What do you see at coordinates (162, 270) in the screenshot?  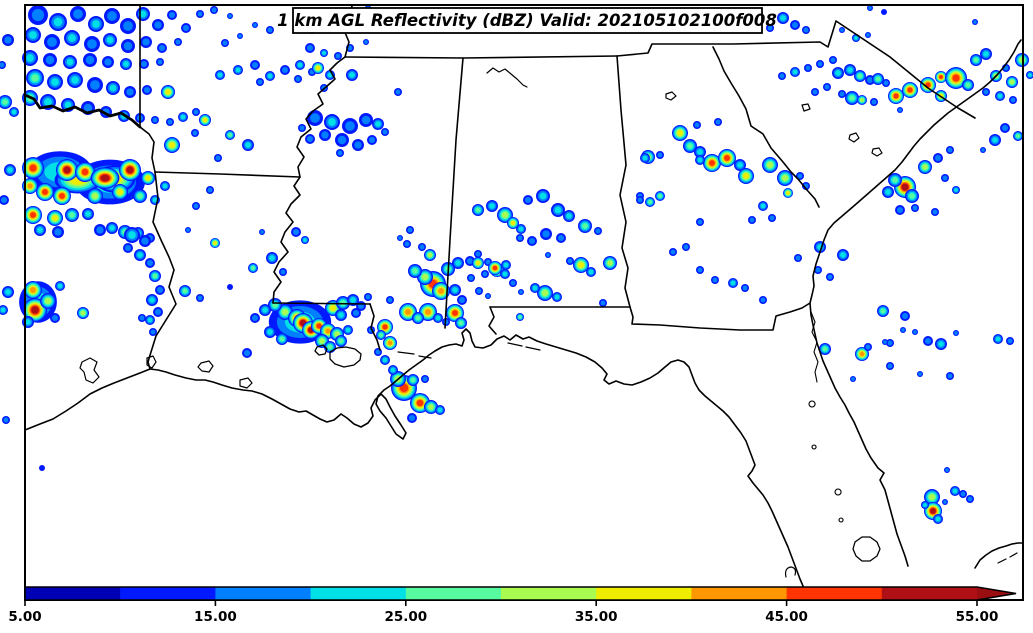 I see `border-tx-la-sabine` at bounding box center [162, 270].